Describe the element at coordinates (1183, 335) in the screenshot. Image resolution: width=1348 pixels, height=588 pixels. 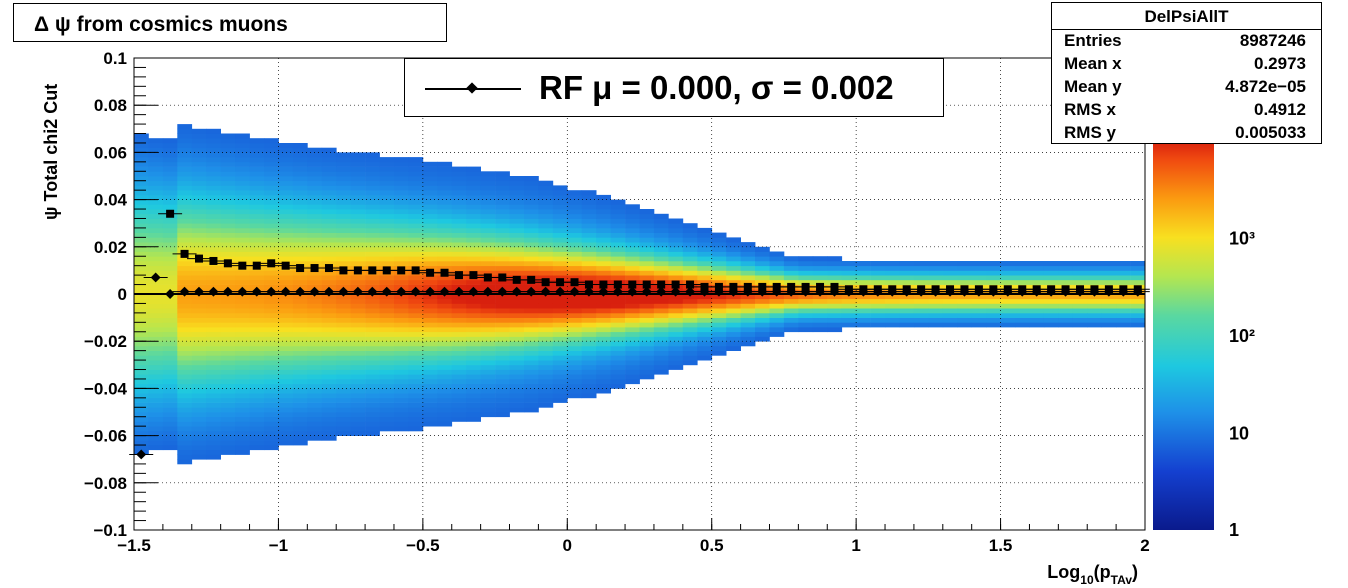
I see `colorbar` at that location.